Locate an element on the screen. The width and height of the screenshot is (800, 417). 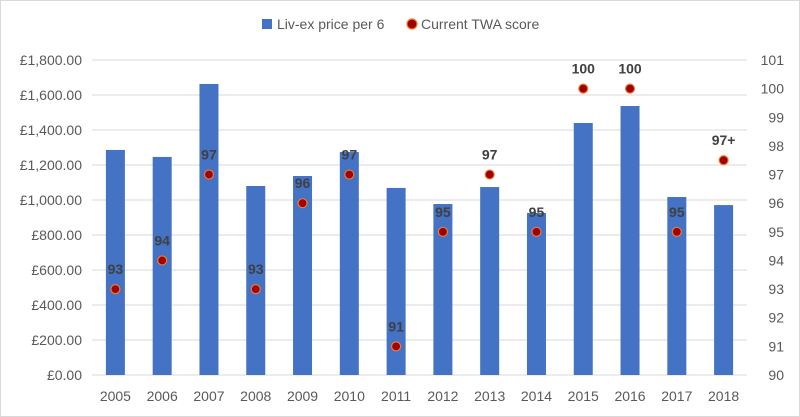
bar-2015 is located at coordinates (583, 249).